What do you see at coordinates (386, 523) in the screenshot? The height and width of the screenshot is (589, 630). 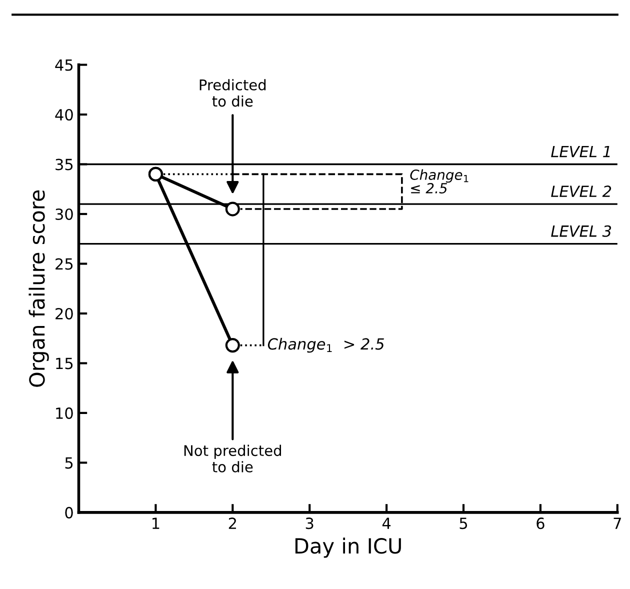 I see `x-tick-label: 4` at bounding box center [386, 523].